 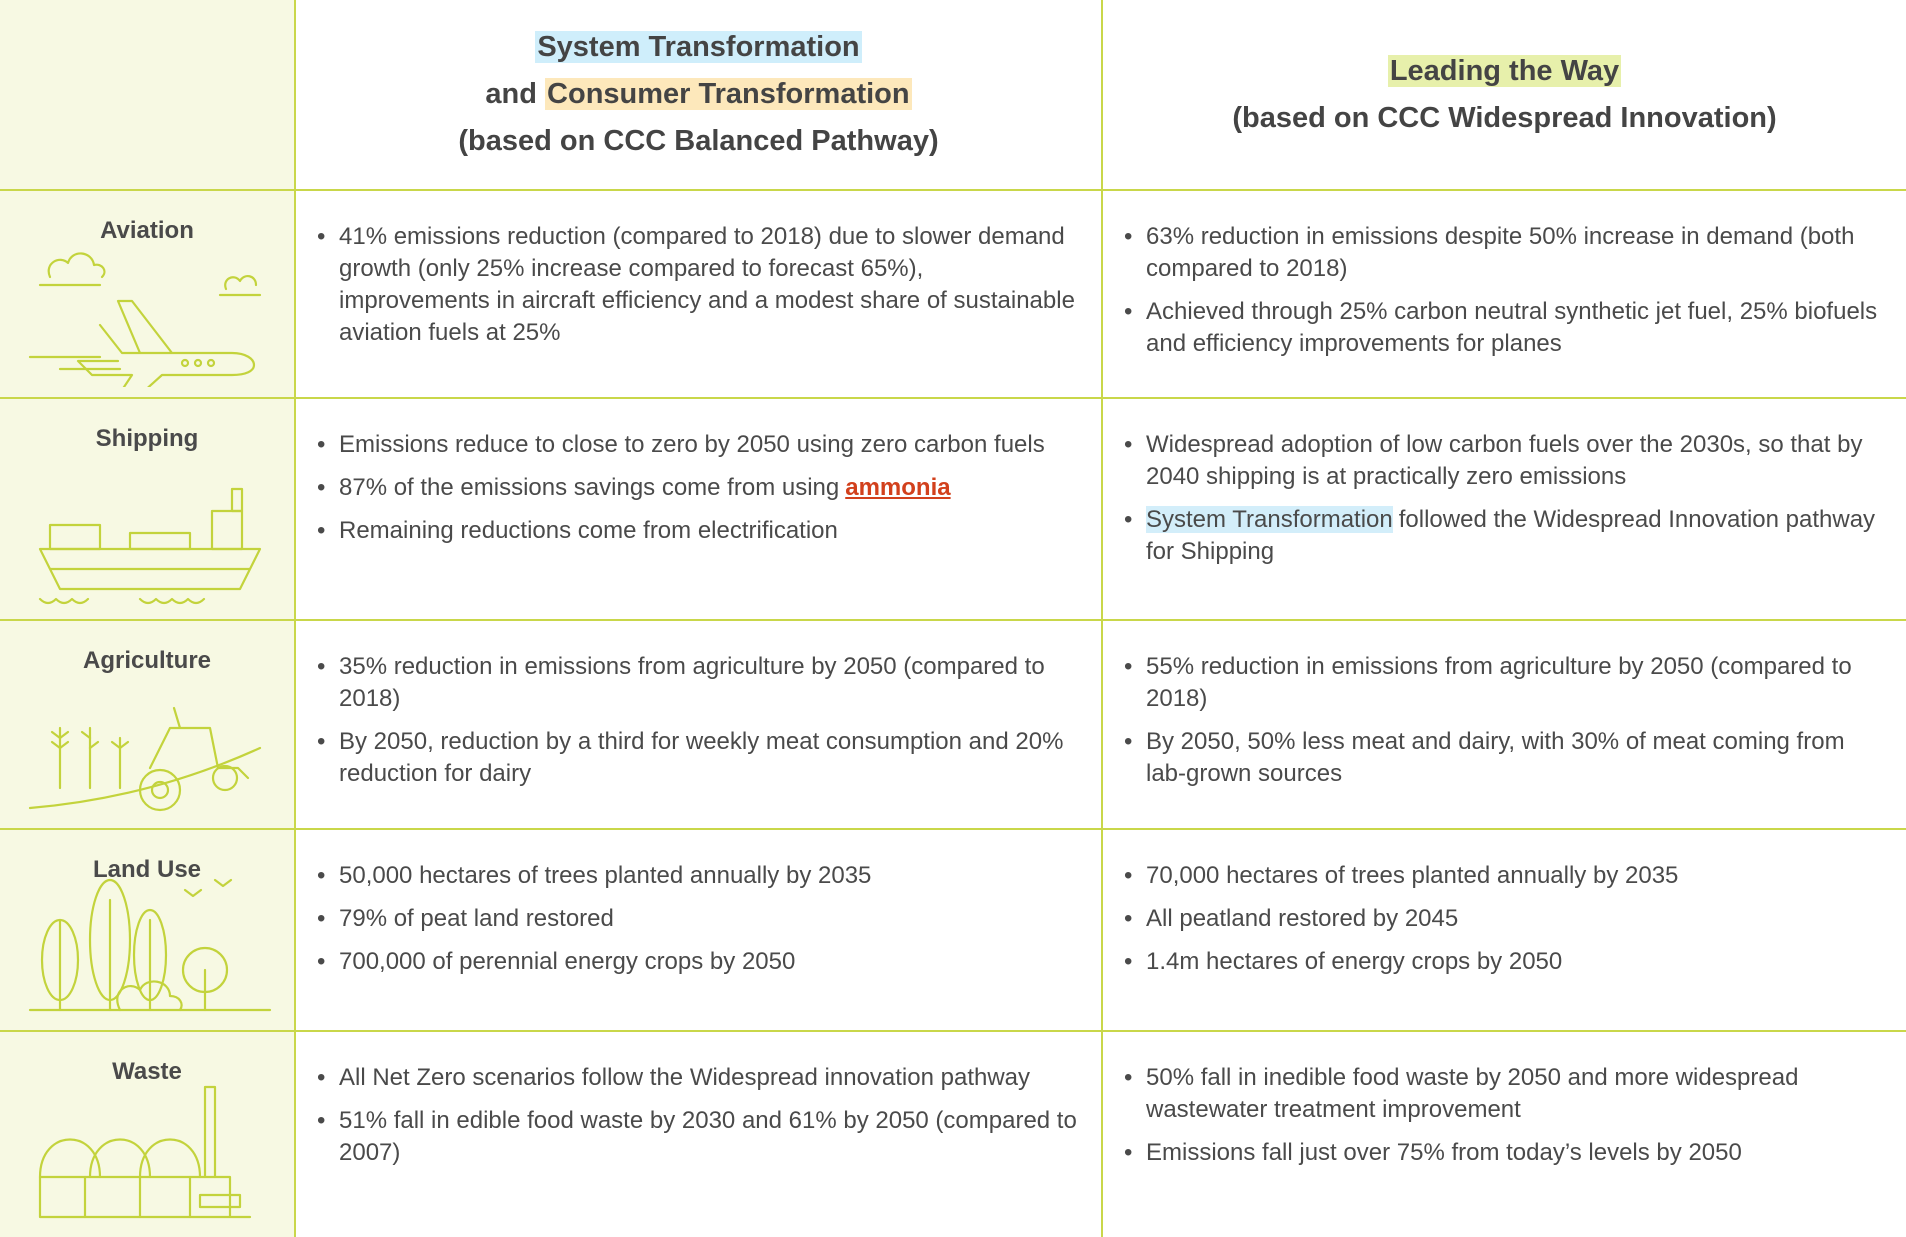 I want to click on corner-cell, so click(x=148, y=95).